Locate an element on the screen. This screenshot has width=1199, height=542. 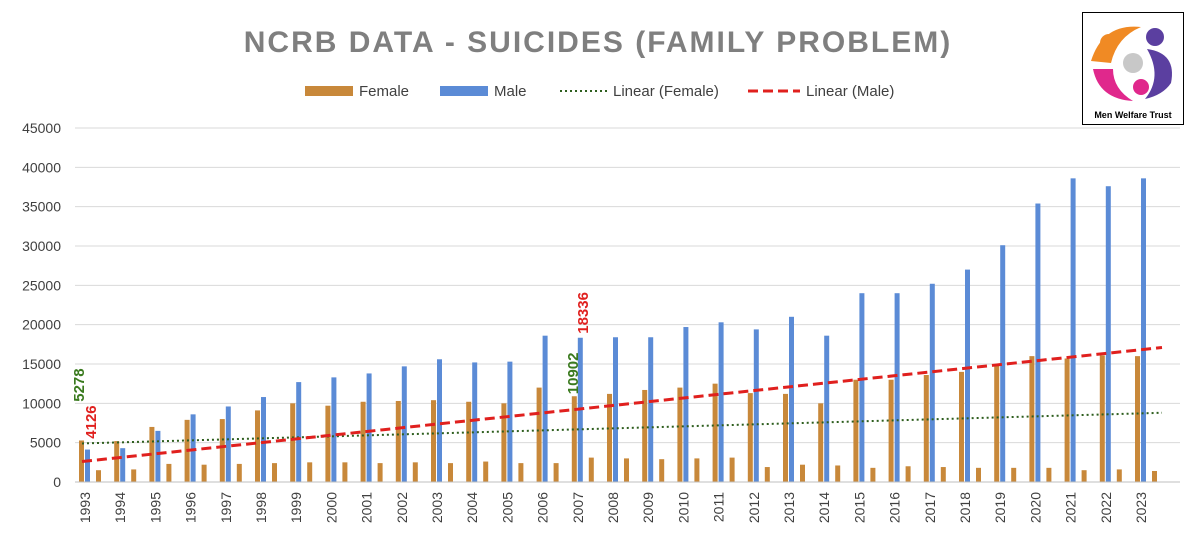
bar-secondary-2022 is located at coordinates (1119, 475).